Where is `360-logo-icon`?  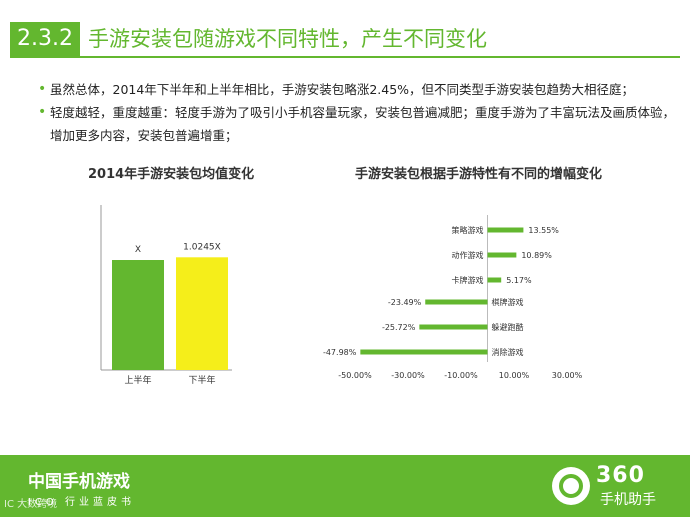
360-logo-icon is located at coordinates (571, 486).